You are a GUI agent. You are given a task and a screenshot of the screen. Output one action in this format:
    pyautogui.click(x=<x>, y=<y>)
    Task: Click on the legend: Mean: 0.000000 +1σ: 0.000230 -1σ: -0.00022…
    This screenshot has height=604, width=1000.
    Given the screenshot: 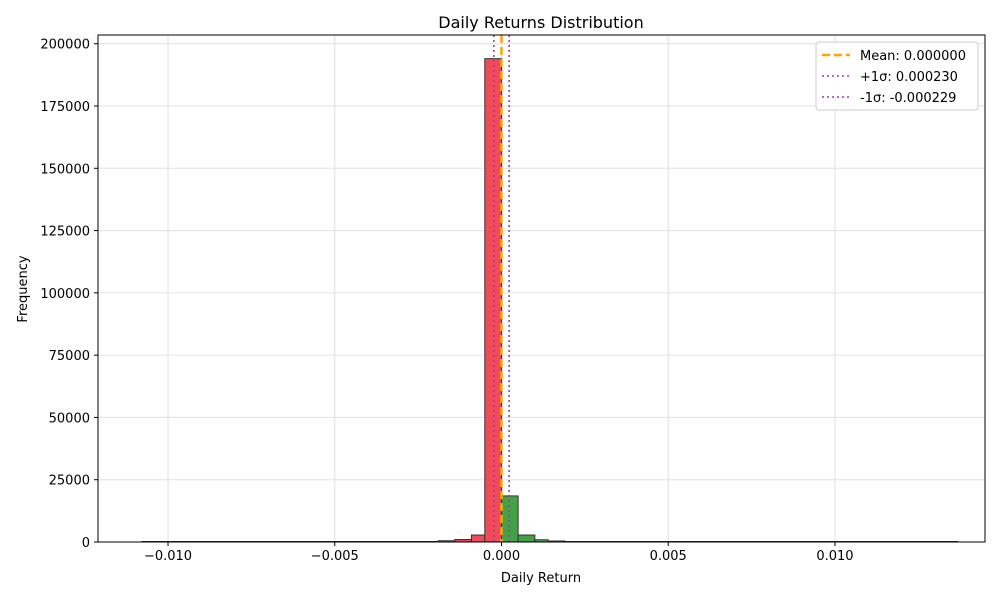 What is the action you would take?
    pyautogui.click(x=897, y=76)
    